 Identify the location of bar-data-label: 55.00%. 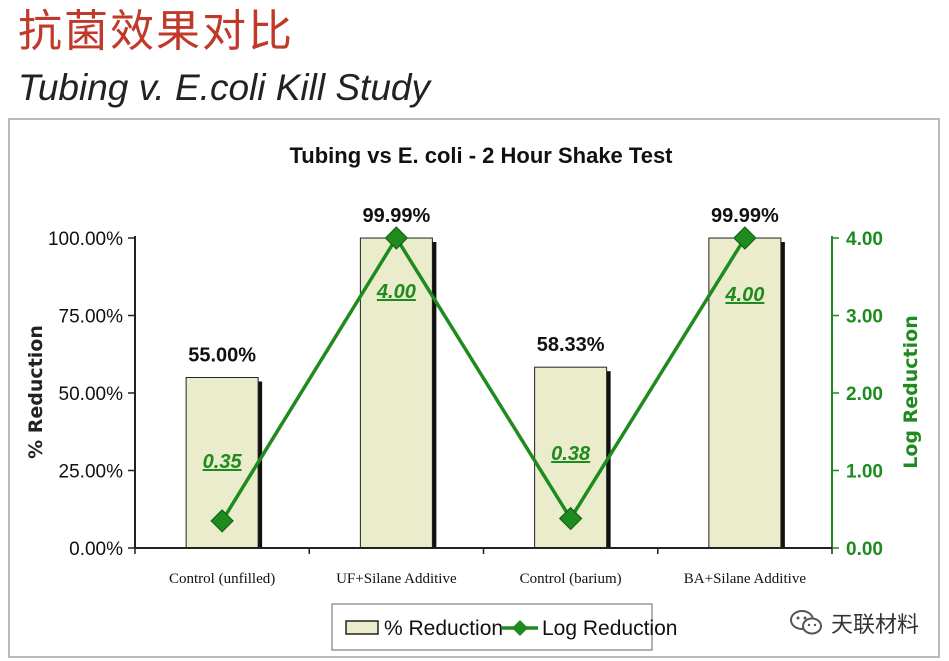
(222, 356).